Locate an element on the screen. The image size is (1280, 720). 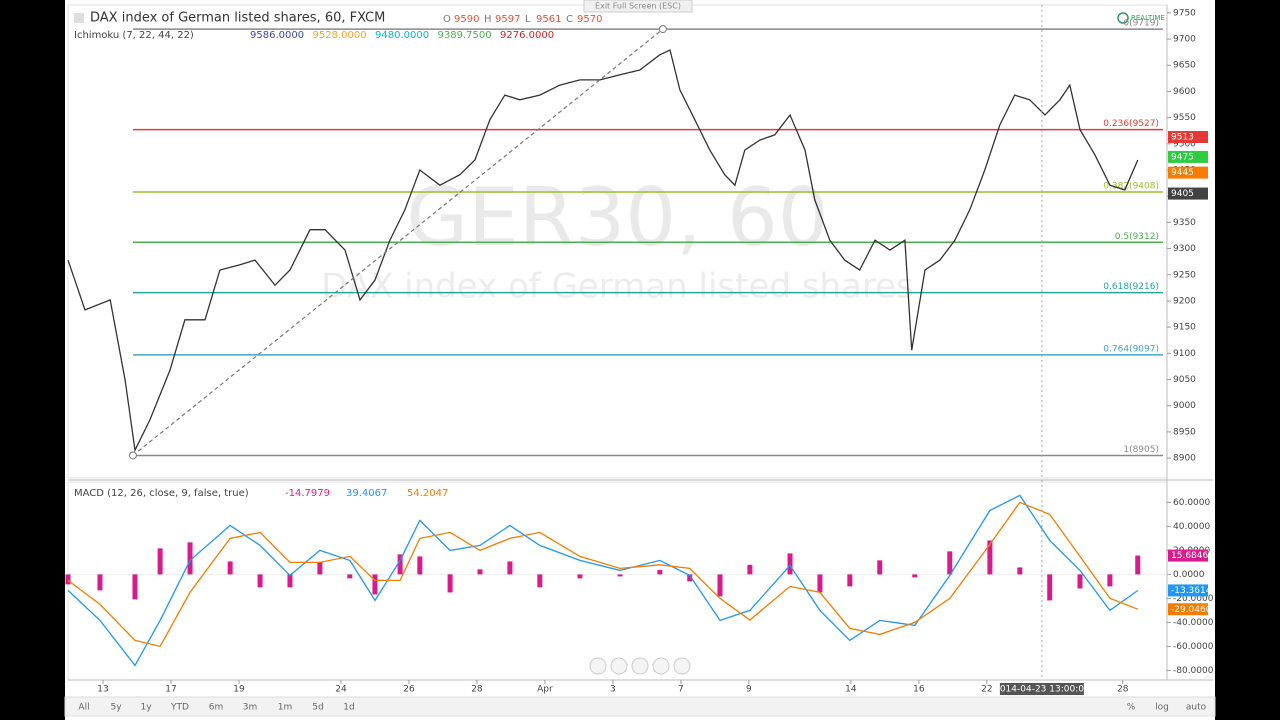
crosshair-label: 2014-04-23 13:00:00 is located at coordinates (1042, 690).